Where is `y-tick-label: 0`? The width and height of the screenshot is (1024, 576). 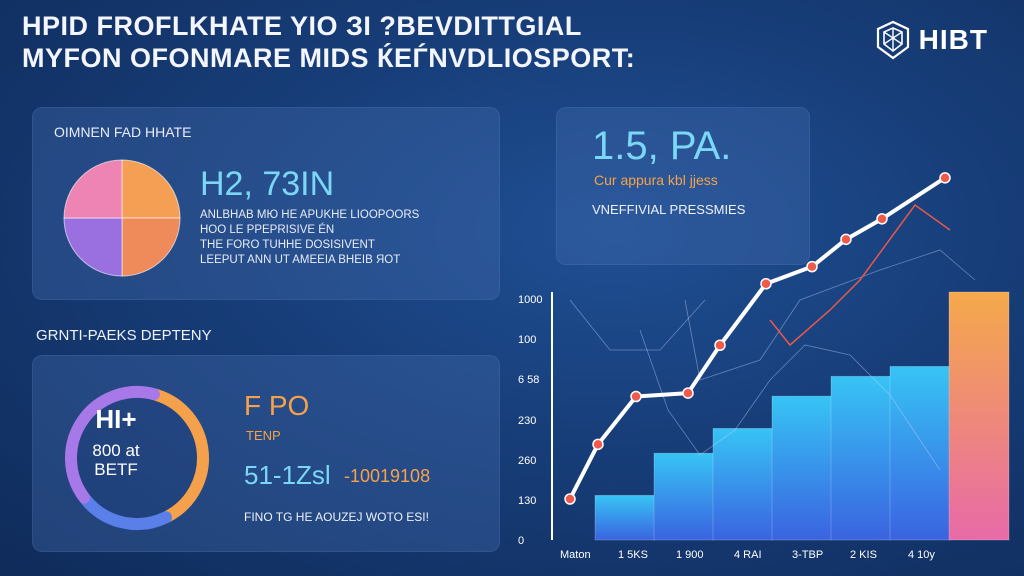 y-tick-label: 0 is located at coordinates (521, 541).